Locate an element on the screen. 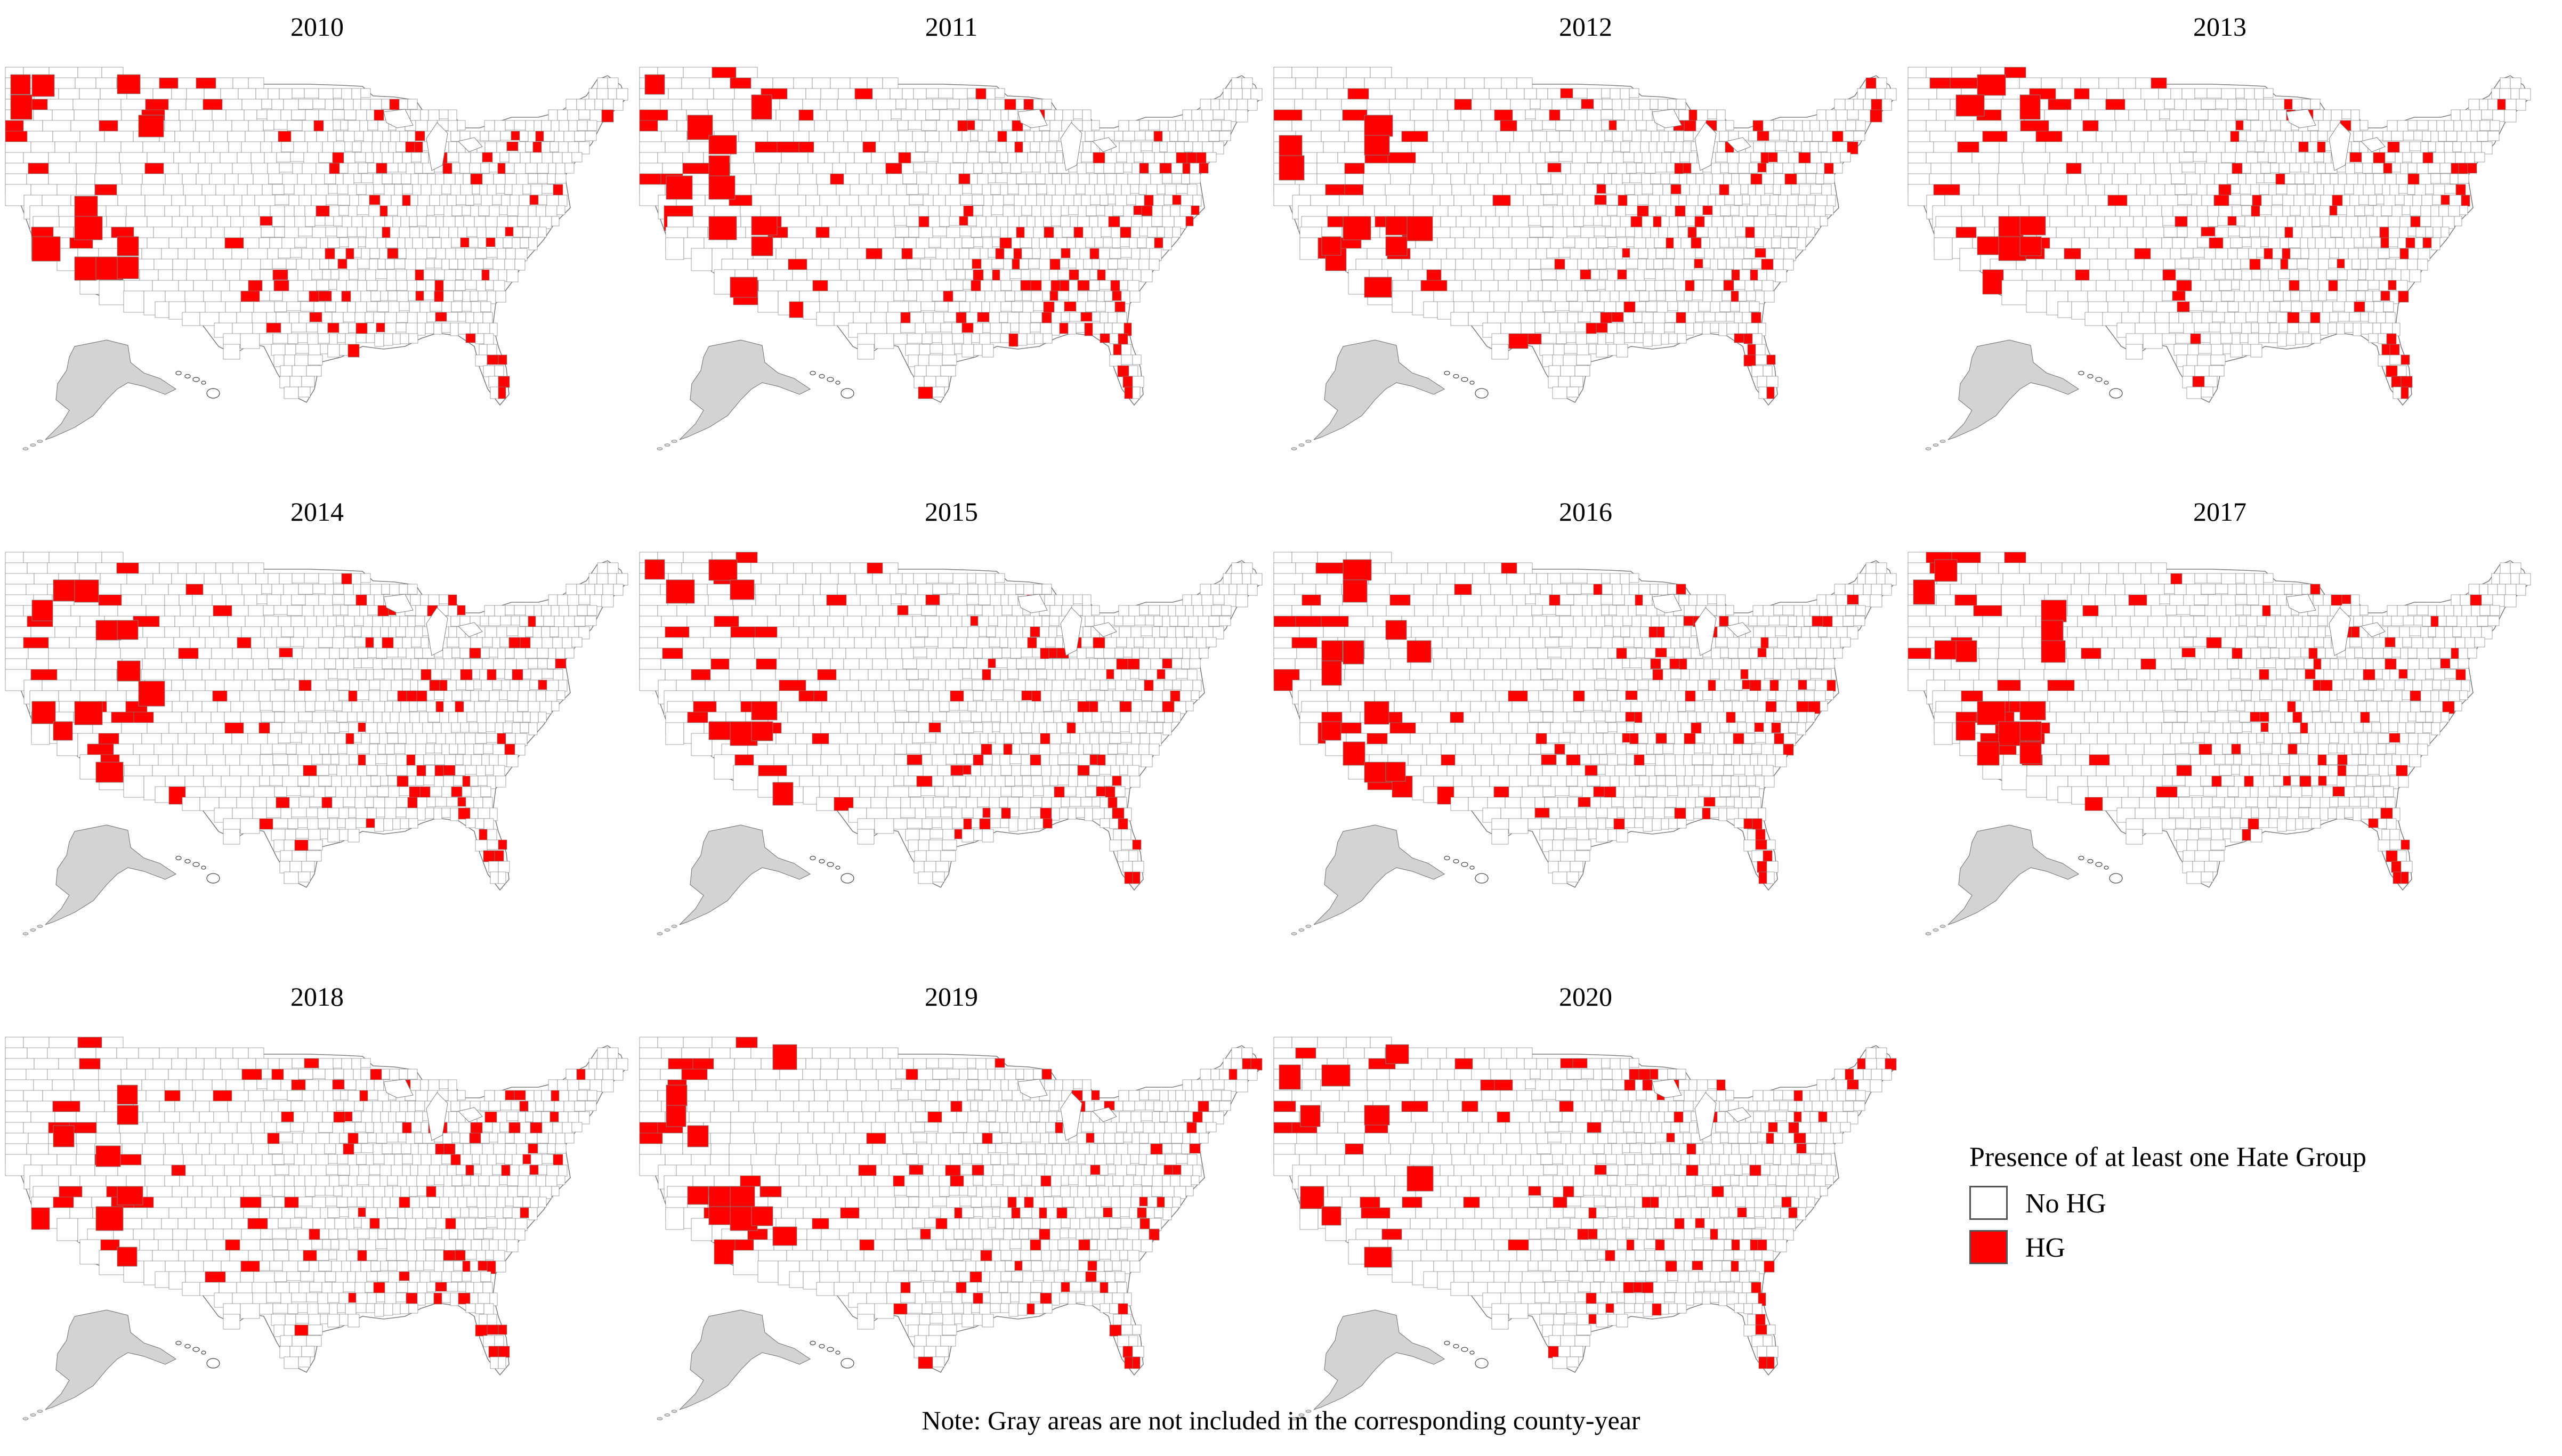  county-cells is located at coordinates (951, 718).